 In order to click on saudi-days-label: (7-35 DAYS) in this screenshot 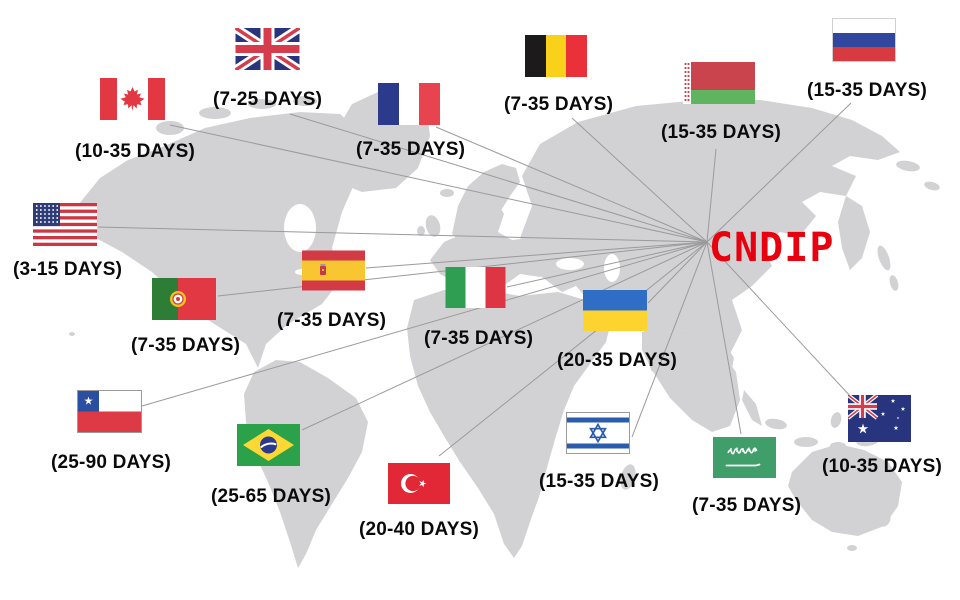, I will do `click(747, 505)`.